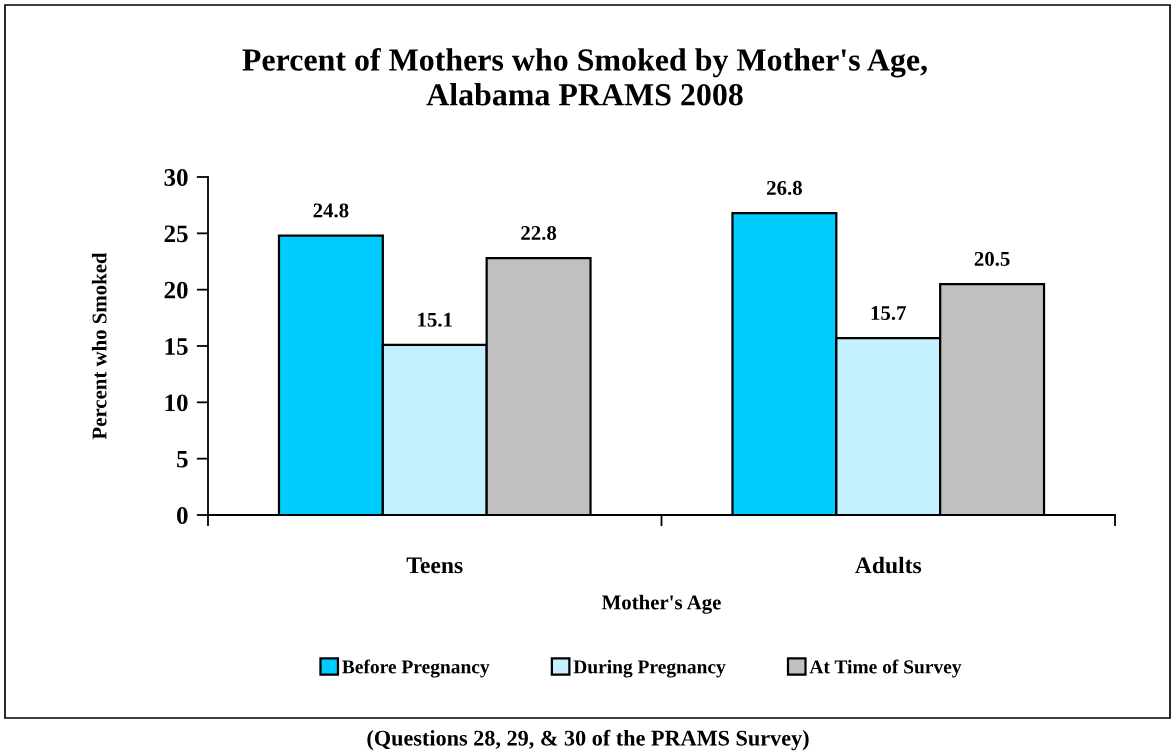 The image size is (1175, 755). Describe the element at coordinates (331, 210) in the screenshot. I see `data-label: 24.8` at that location.